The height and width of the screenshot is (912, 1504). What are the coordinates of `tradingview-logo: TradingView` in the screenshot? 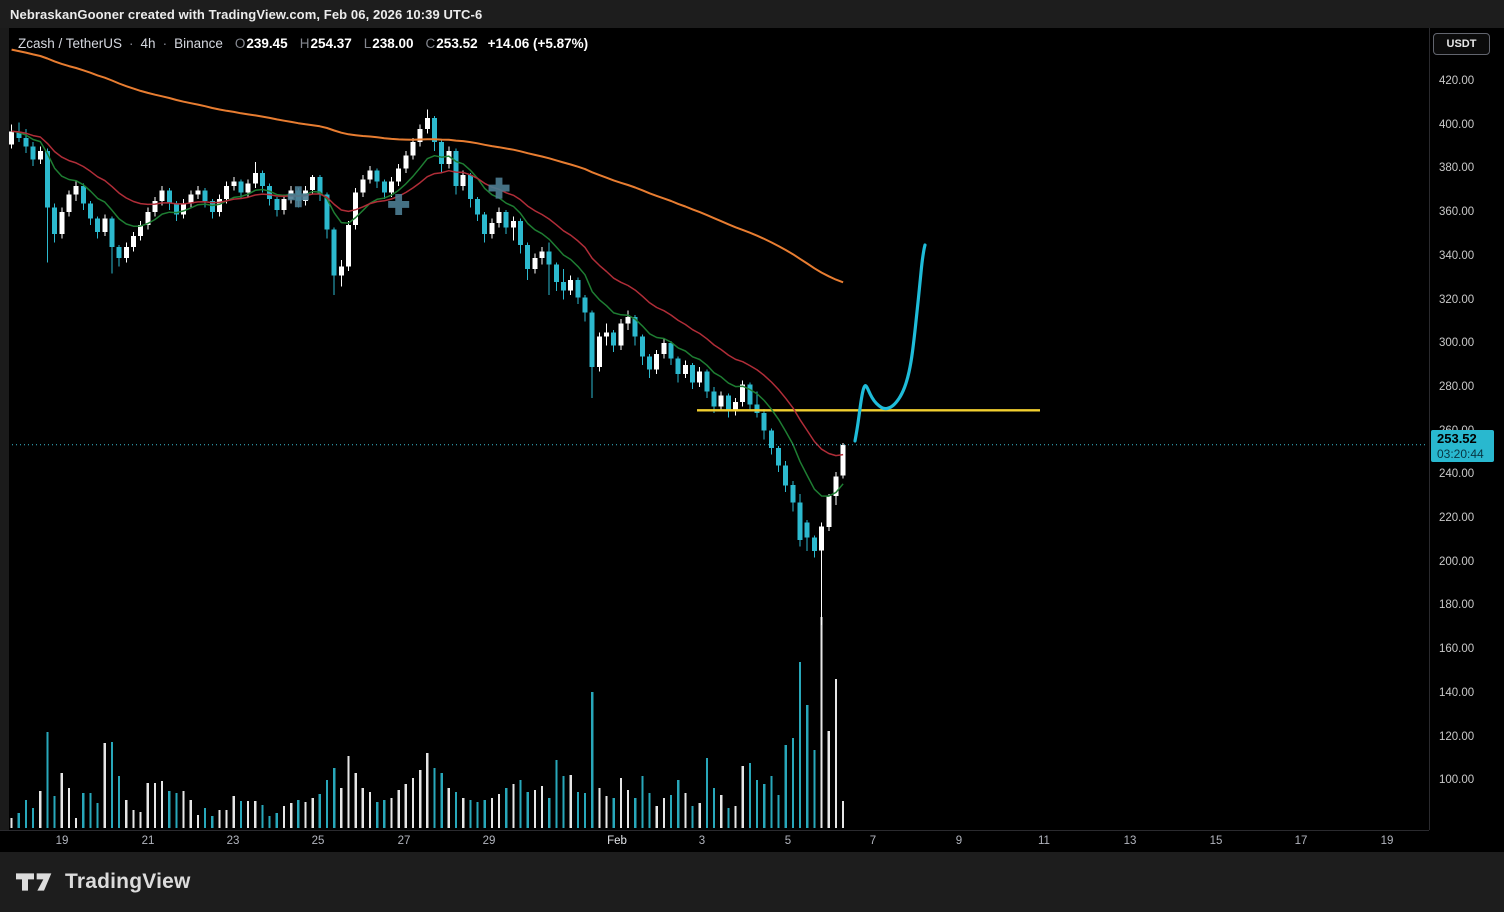 It's located at (103, 882).